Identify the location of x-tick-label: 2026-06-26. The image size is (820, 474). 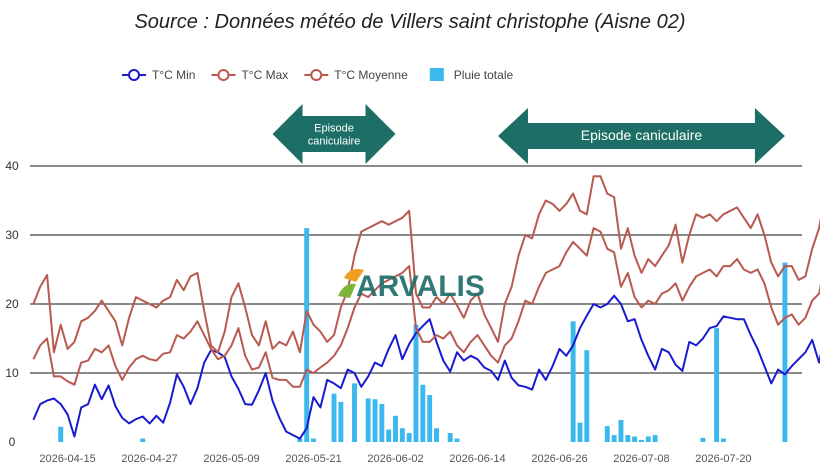
(559, 459).